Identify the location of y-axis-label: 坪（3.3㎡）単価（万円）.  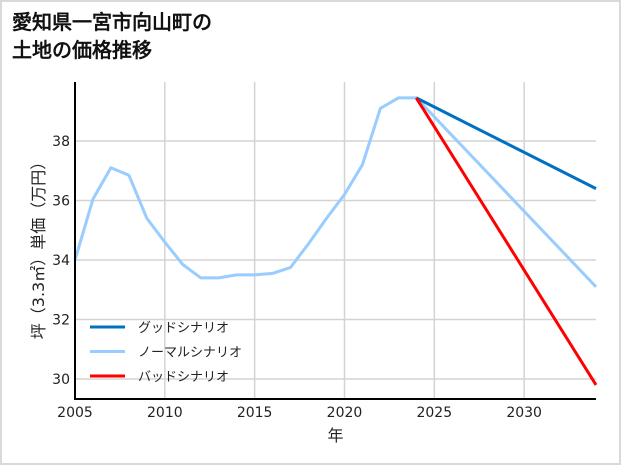
(38, 246).